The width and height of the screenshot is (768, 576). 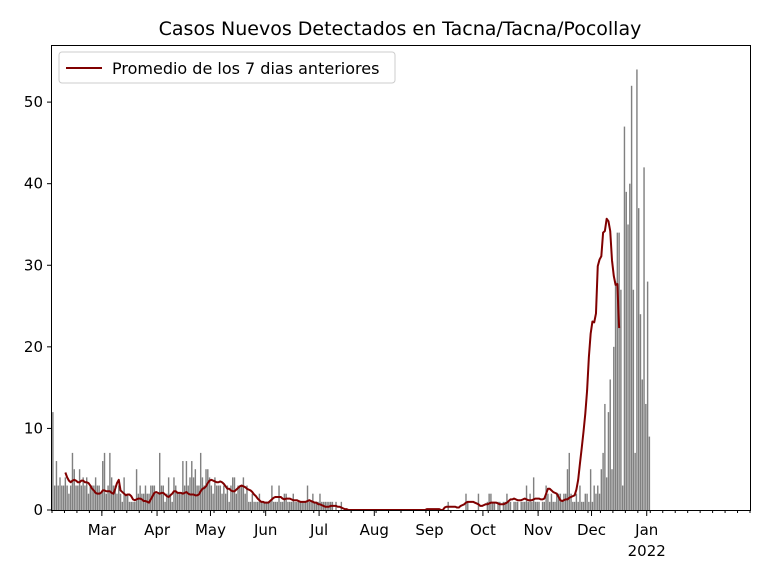 I want to click on x-tick-label: Jun, so click(x=265, y=530).